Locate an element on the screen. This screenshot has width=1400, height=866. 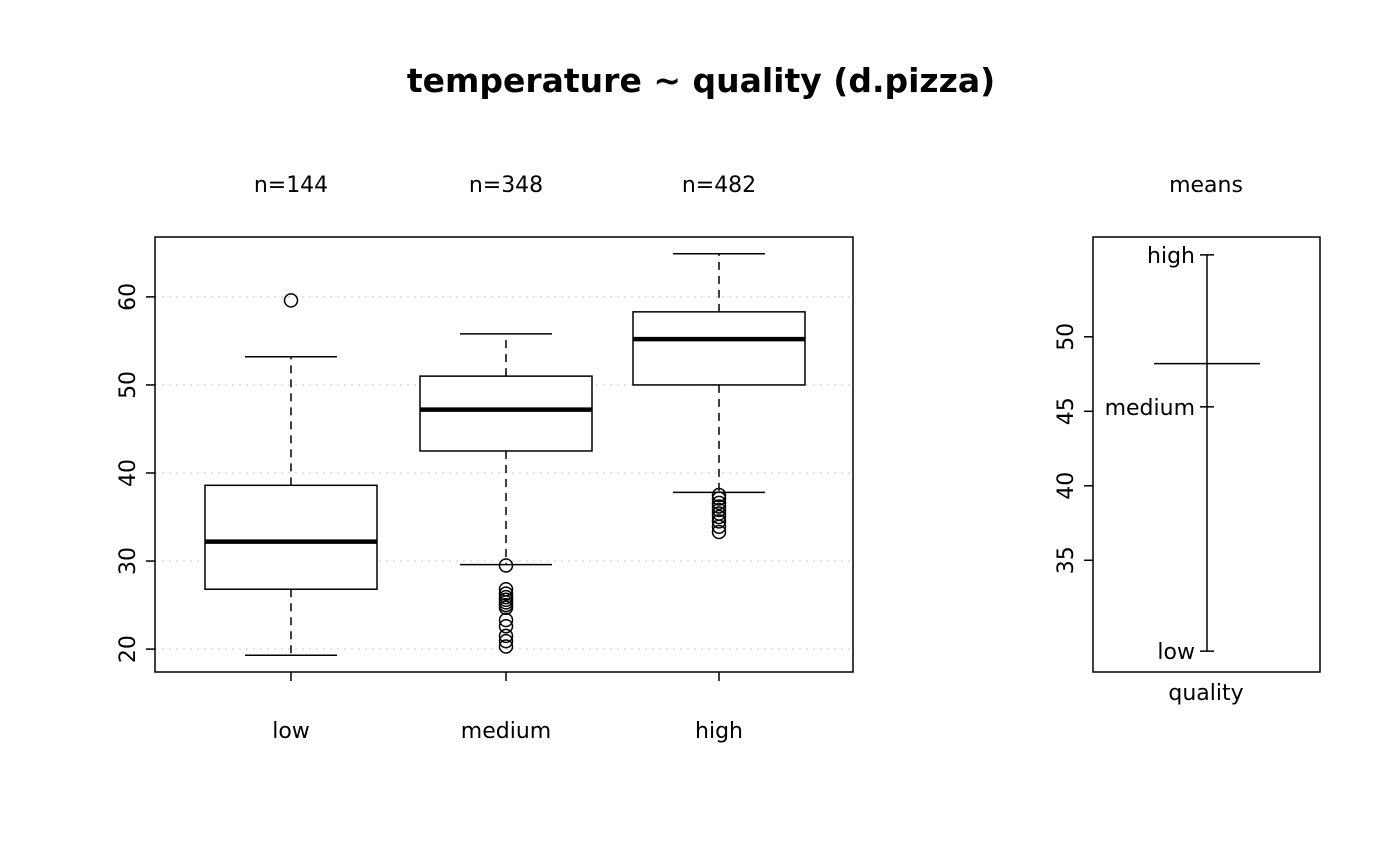
y-tick-label: 35 is located at coordinates (1066, 560).